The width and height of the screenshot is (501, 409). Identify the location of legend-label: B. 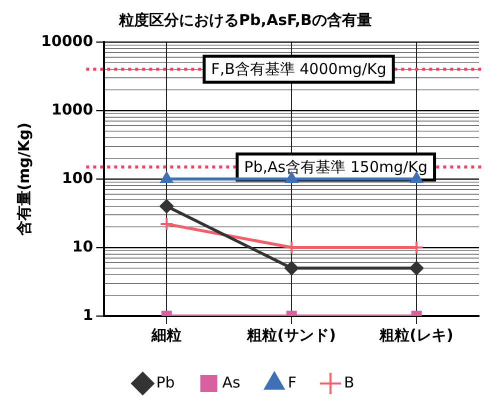
(349, 382).